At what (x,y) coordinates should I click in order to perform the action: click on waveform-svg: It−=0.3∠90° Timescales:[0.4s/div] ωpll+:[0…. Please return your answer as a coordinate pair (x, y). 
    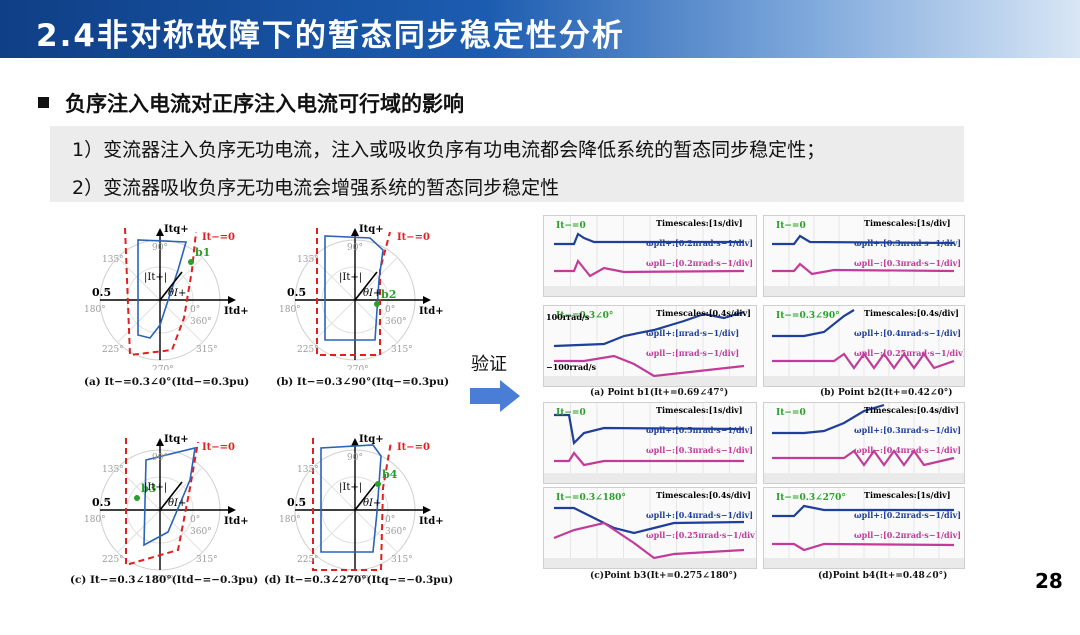
    Looking at the image, I should click on (864, 346).